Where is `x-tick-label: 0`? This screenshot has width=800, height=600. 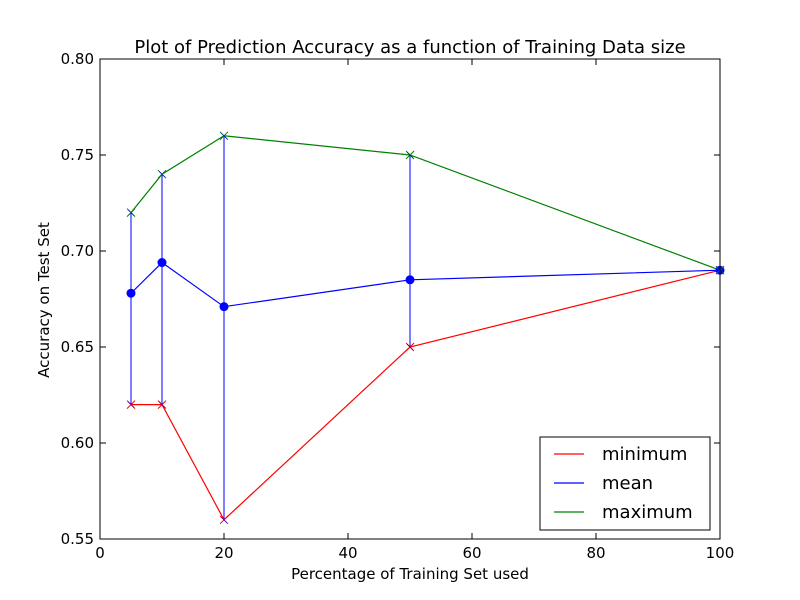
x-tick-label: 0 is located at coordinates (100, 553).